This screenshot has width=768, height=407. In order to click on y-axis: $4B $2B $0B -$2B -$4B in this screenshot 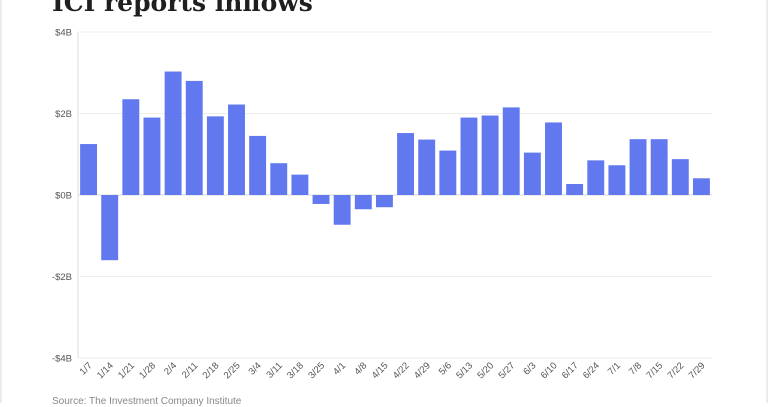, I will do `click(62, 196)`.